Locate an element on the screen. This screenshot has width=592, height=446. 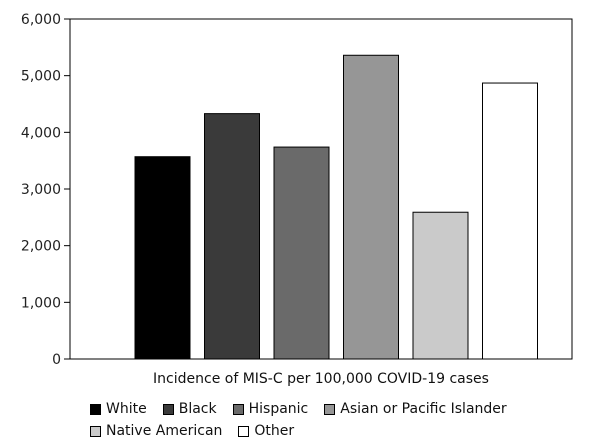
legend-item: Black is located at coordinates (189, 409).